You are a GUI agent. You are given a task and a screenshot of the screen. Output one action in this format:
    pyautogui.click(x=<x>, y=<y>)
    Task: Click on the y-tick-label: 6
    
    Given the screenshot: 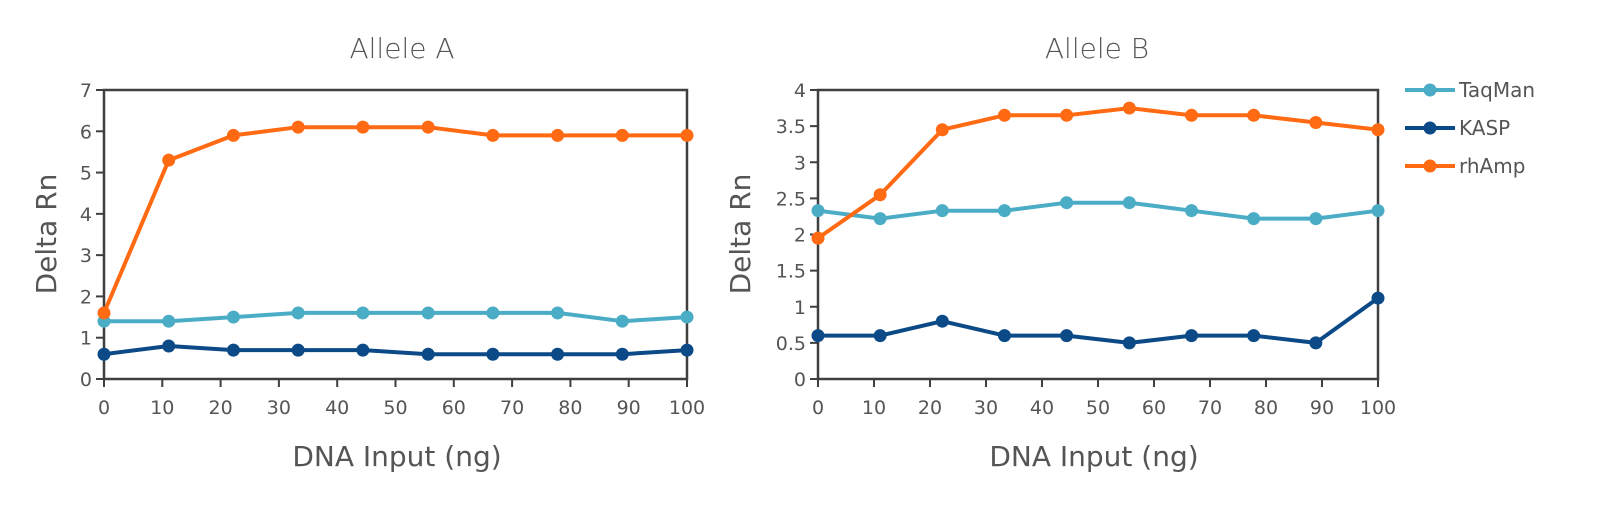 What is the action you would take?
    pyautogui.click(x=86, y=132)
    